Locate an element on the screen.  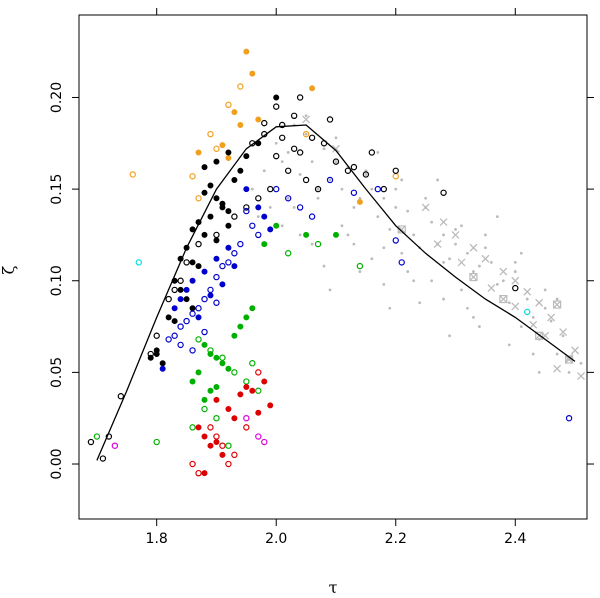
y-tick-label: 0.15 is located at coordinates (57, 189).